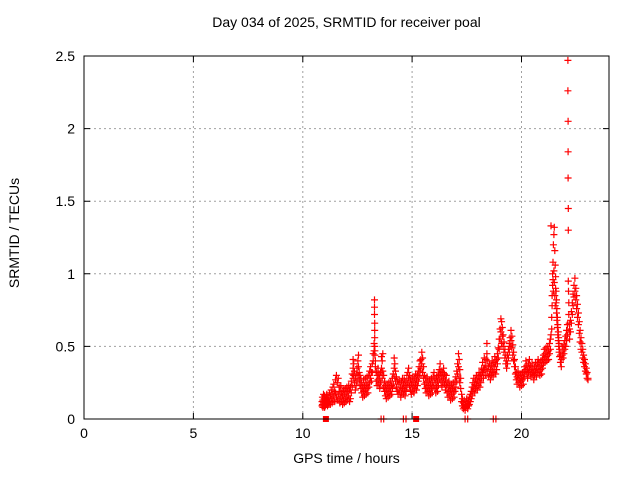  Describe the element at coordinates (66, 56) in the screenshot. I see `y-tick-label: 2.5` at that location.